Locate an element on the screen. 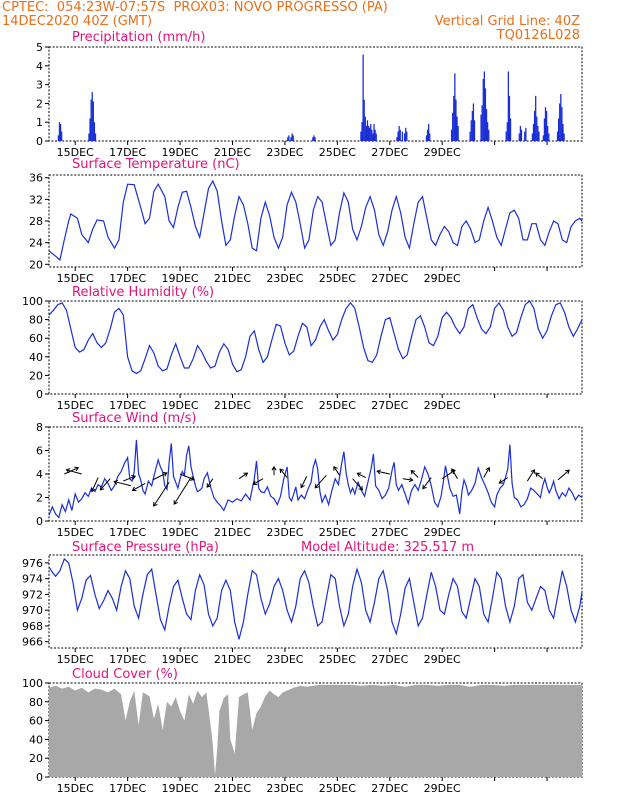 This screenshot has width=618, height=800. rh-xtick-label: 27DEC is located at coordinates (389, 405).